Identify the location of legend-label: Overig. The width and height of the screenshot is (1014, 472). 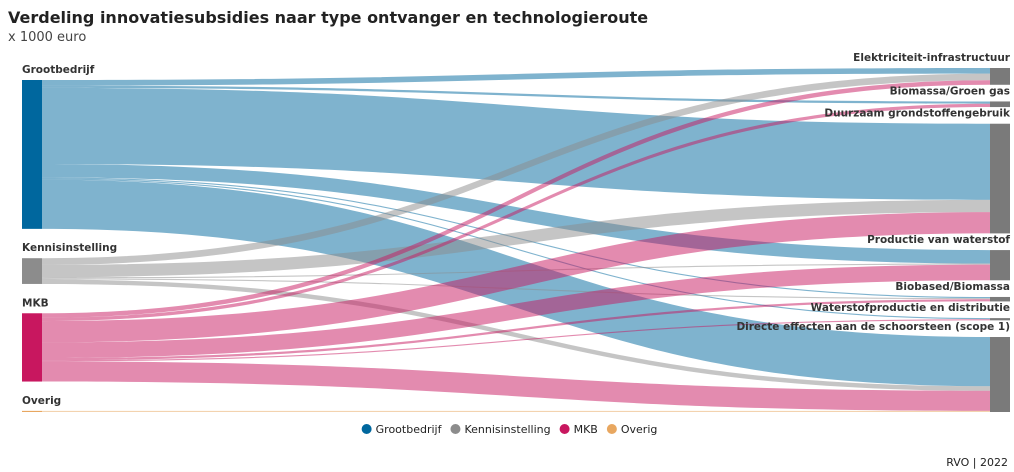
(639, 429).